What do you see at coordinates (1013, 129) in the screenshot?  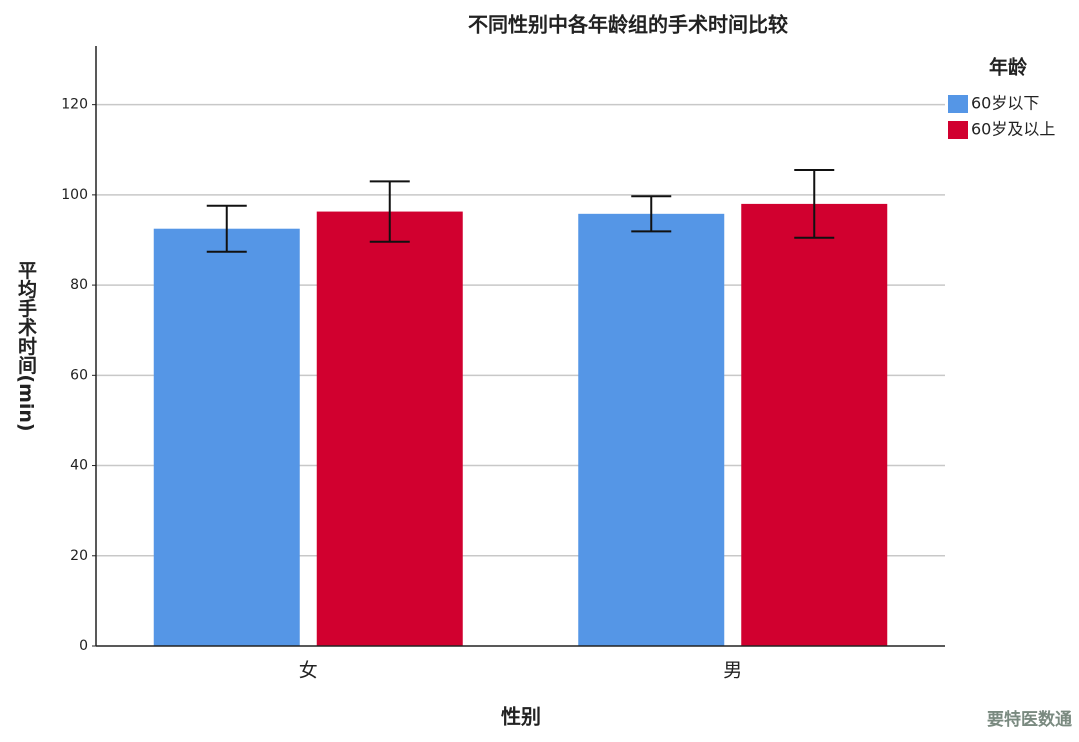 I see `legend-label: 60岁及以上` at bounding box center [1013, 129].